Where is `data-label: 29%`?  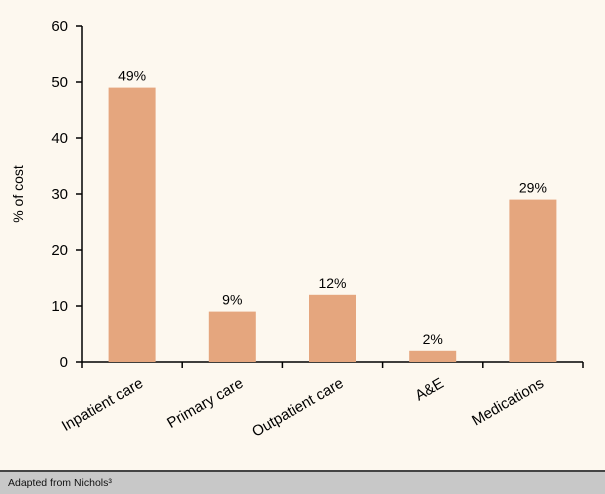 data-label: 29% is located at coordinates (533, 188).